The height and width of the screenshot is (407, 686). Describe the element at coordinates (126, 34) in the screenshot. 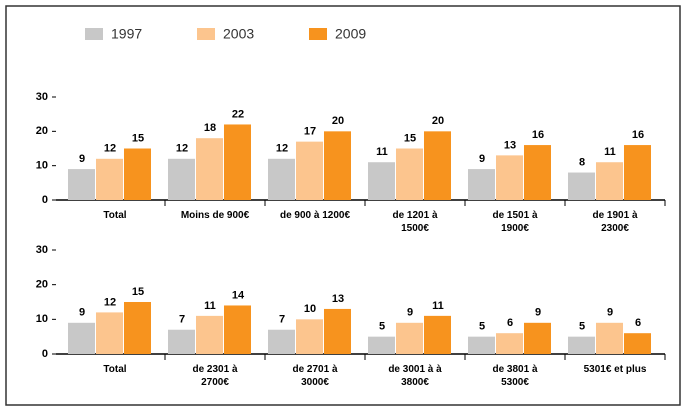

I see `legend-label: 1997` at that location.